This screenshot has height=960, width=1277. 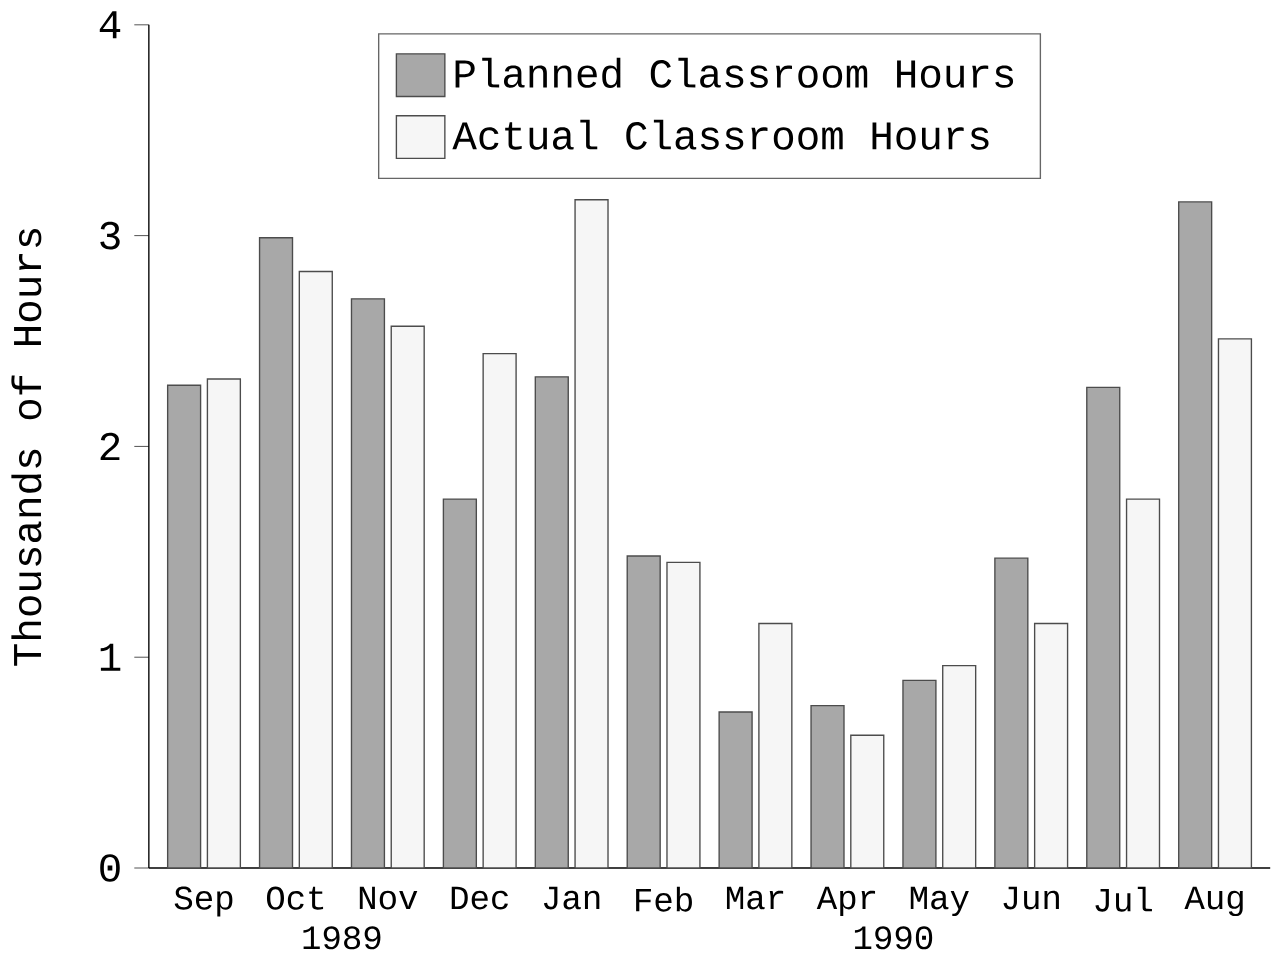 I want to click on y-axis-title: Thousands of Hours, so click(x=26, y=447).